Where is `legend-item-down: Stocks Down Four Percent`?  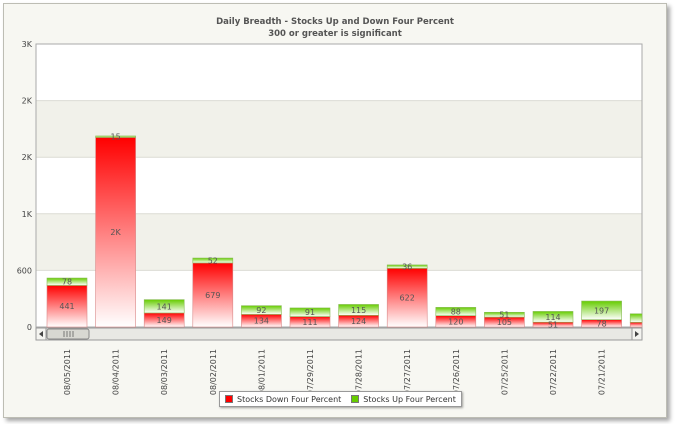
legend-item-down: Stocks Down Four Percent is located at coordinates (283, 399).